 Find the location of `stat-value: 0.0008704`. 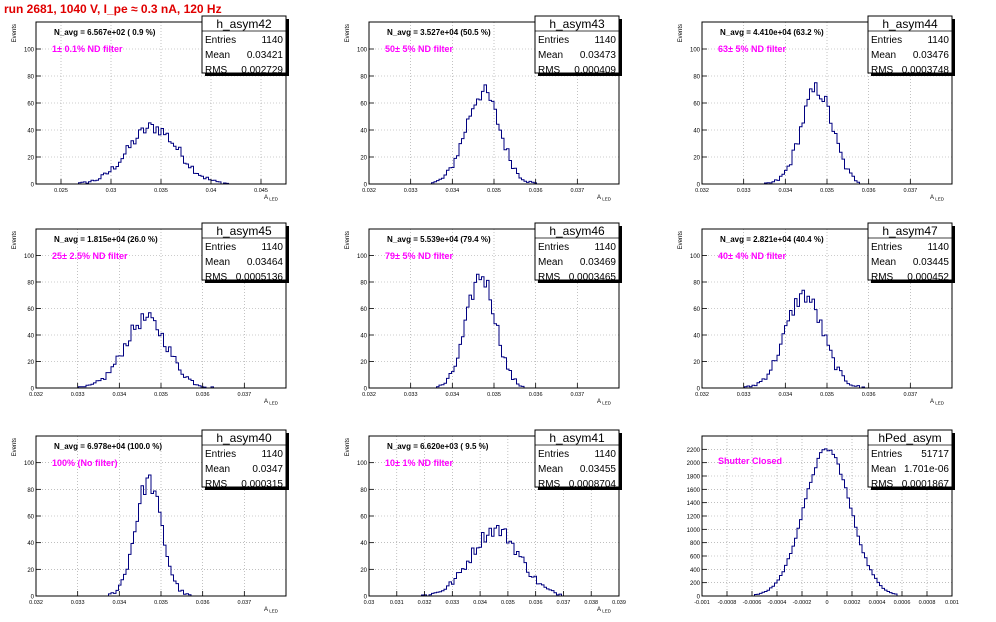

stat-value: 0.0008704 is located at coordinates (593, 484).